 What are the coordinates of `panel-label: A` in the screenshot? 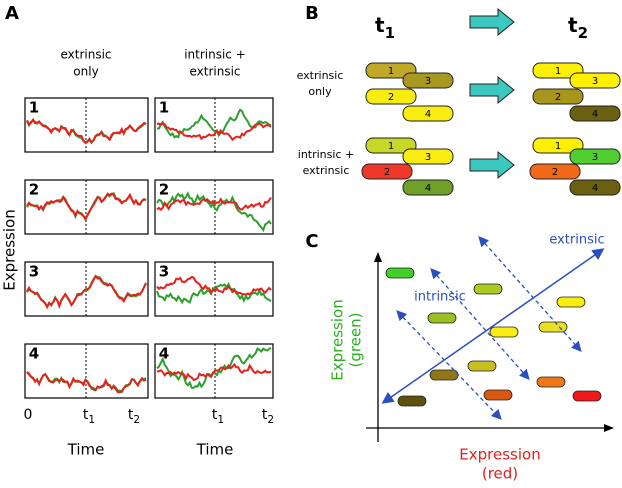 It's located at (12, 13).